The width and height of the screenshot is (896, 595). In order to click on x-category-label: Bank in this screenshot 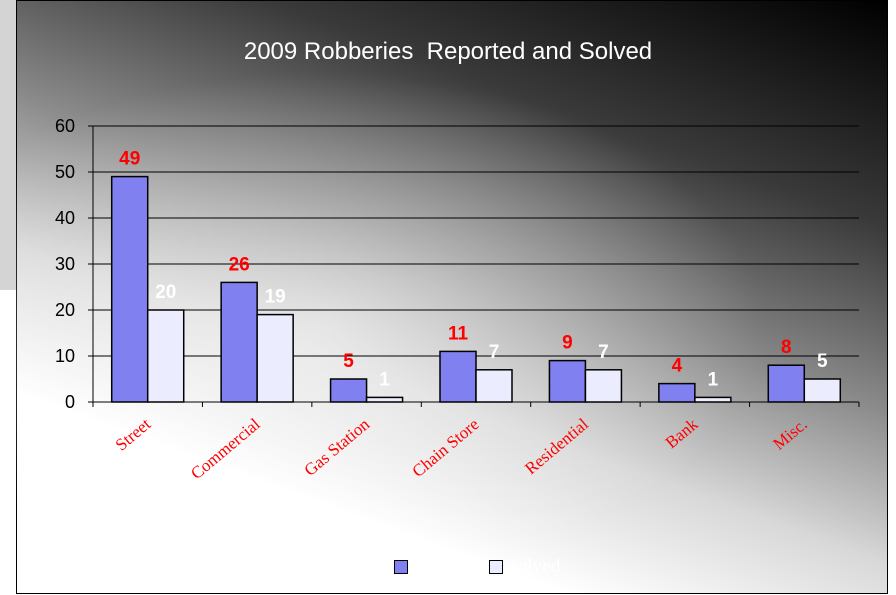, I will do `click(682, 433)`.